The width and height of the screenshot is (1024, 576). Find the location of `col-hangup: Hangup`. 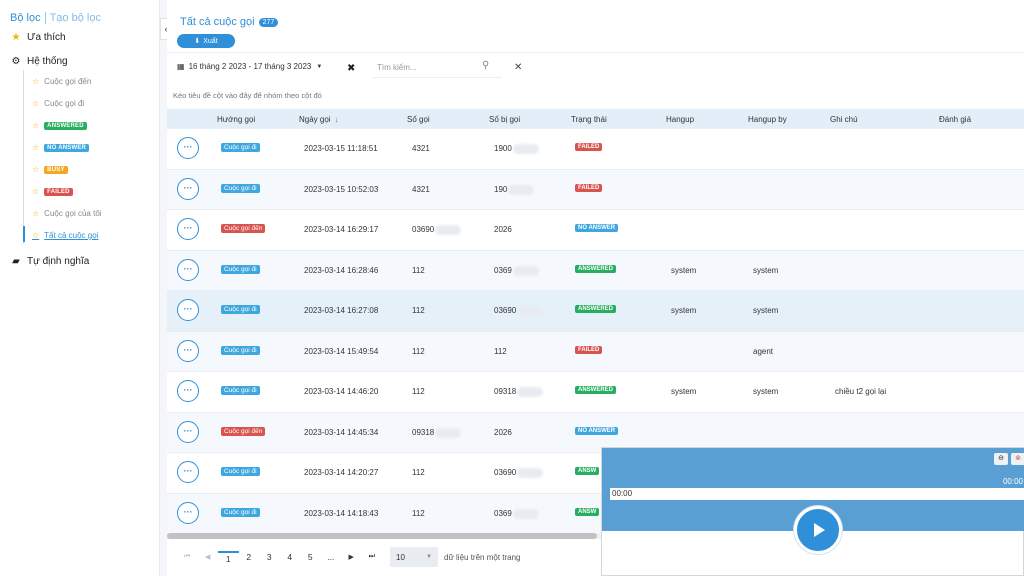

col-hangup: Hangup is located at coordinates (680, 119).